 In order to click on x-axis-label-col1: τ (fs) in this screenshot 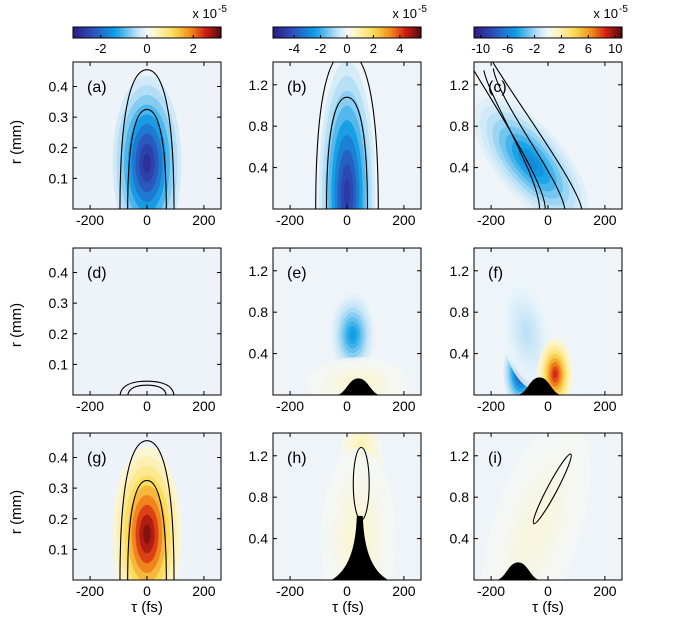, I will do `click(147, 607)`.